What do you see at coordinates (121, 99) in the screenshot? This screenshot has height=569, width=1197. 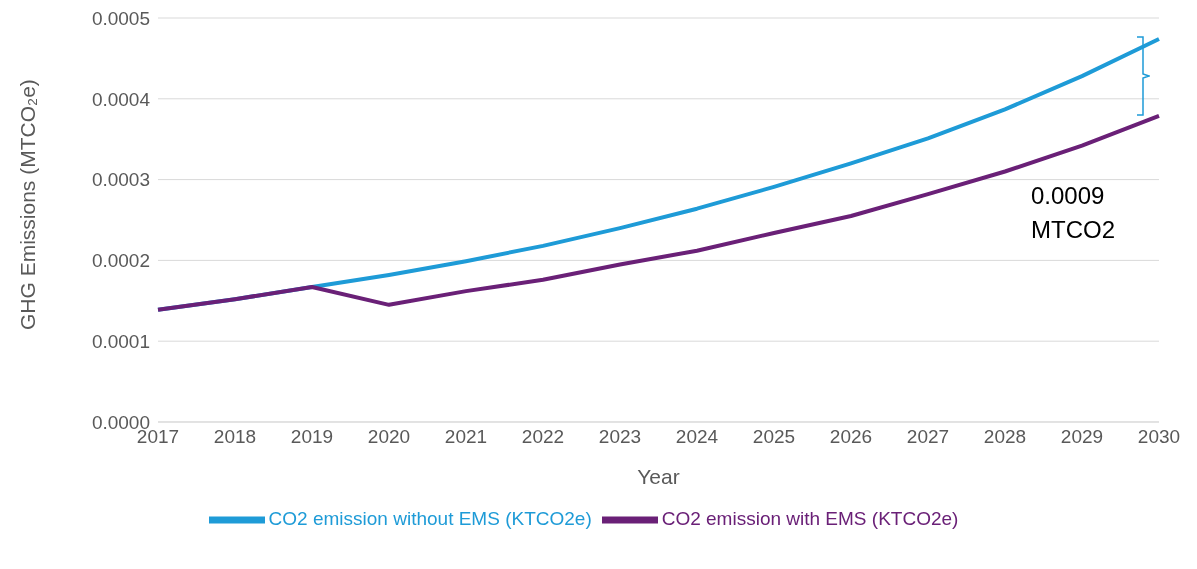 I see `y-tick-label: 0.0004` at bounding box center [121, 99].